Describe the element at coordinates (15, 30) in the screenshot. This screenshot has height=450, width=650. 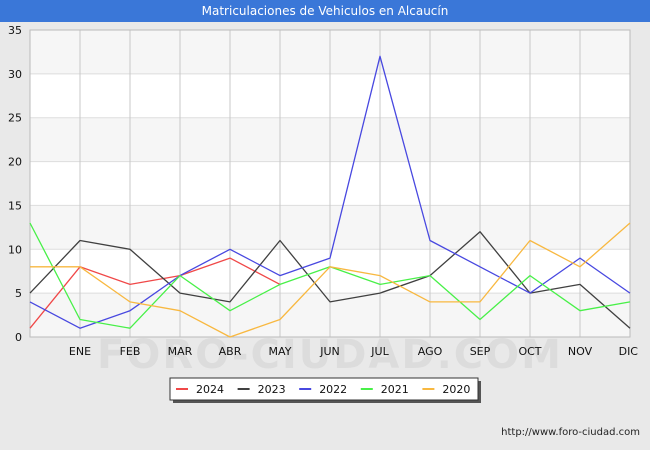
I see `y-tick-label: 35` at that location.